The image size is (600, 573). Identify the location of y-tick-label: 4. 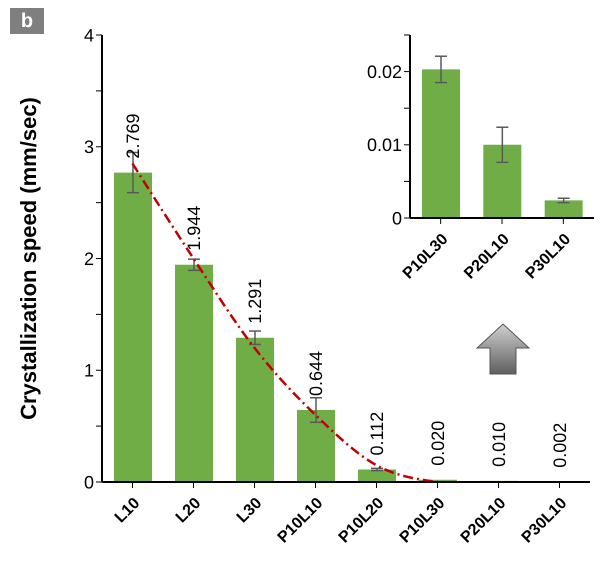
(89, 35).